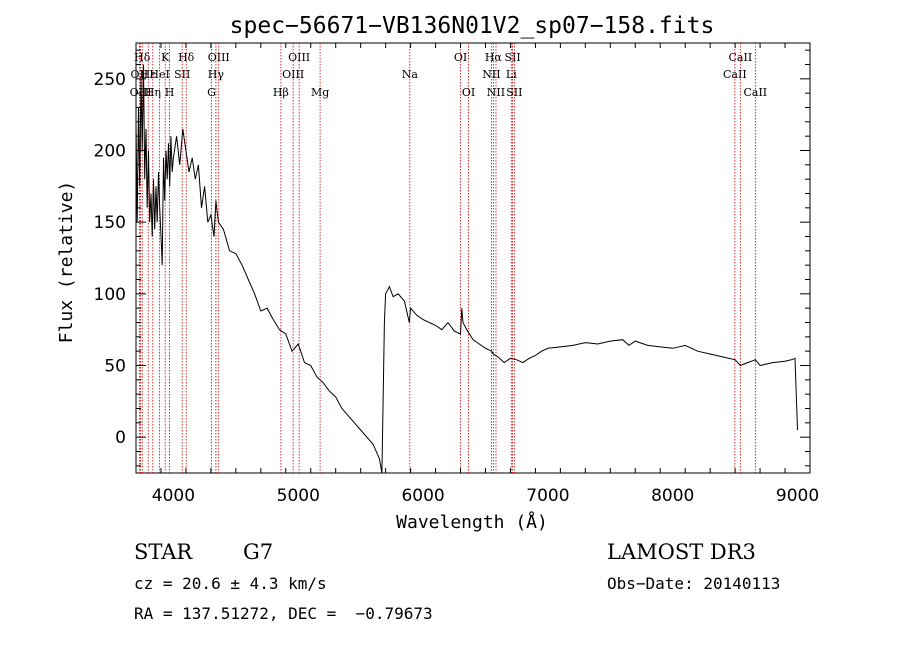 The height and width of the screenshot is (649, 900). Describe the element at coordinates (281, 92) in the screenshot. I see `line-label-15: Hβ` at that location.